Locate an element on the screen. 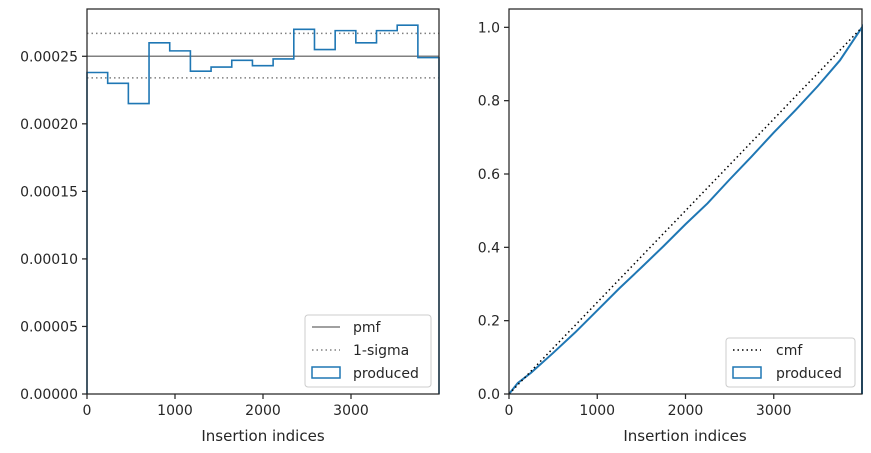 This screenshot has width=871, height=453. pmf-legend: pmf 1-sigma produced is located at coordinates (368, 351).